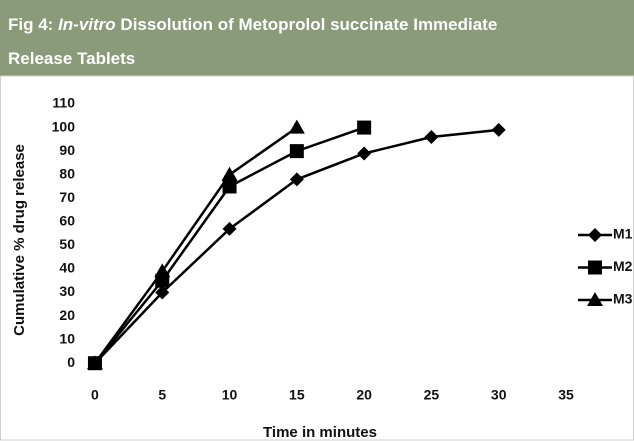 This screenshot has width=634, height=441. Describe the element at coordinates (67, 150) in the screenshot. I see `y-tick-label: 90` at that location.